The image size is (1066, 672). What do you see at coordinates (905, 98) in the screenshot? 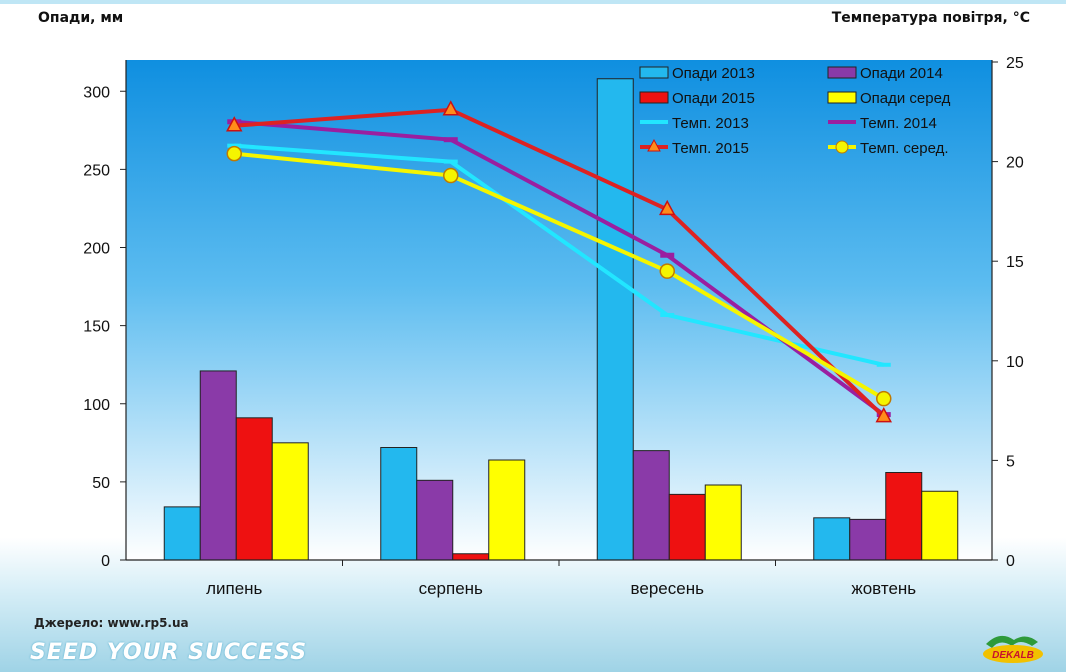
I see `legend-label-4: Опади серед` at bounding box center [905, 98].